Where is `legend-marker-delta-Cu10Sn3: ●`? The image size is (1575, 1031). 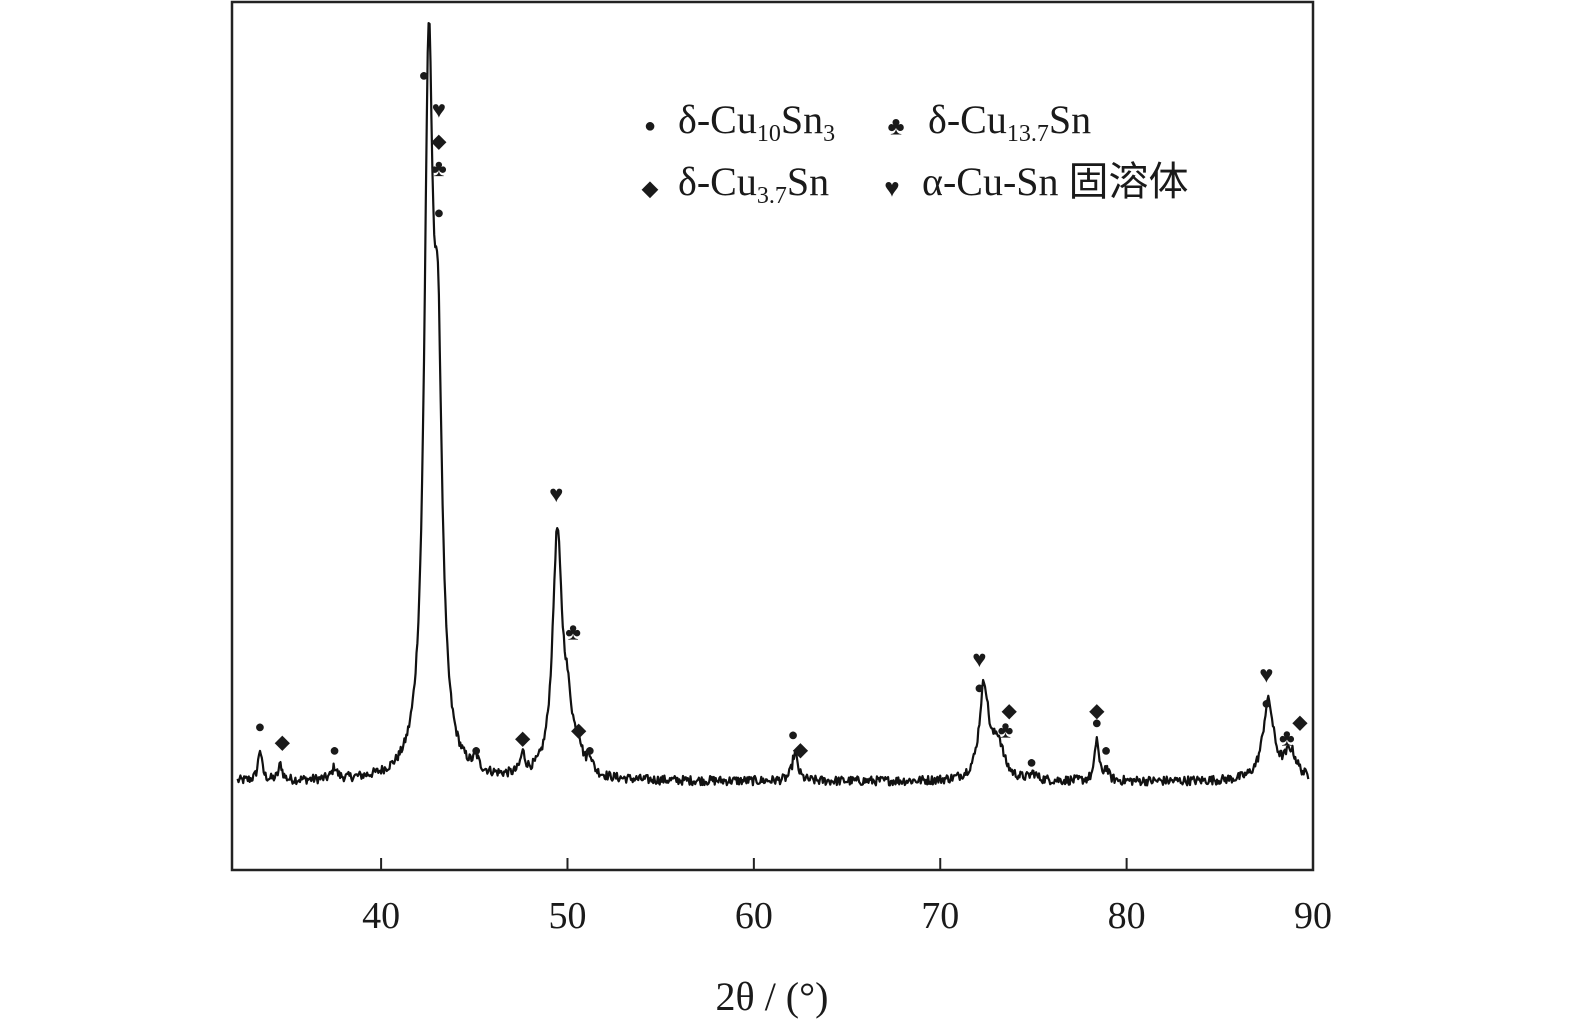 legend-marker-delta-Cu10Sn3: ● is located at coordinates (650, 126).